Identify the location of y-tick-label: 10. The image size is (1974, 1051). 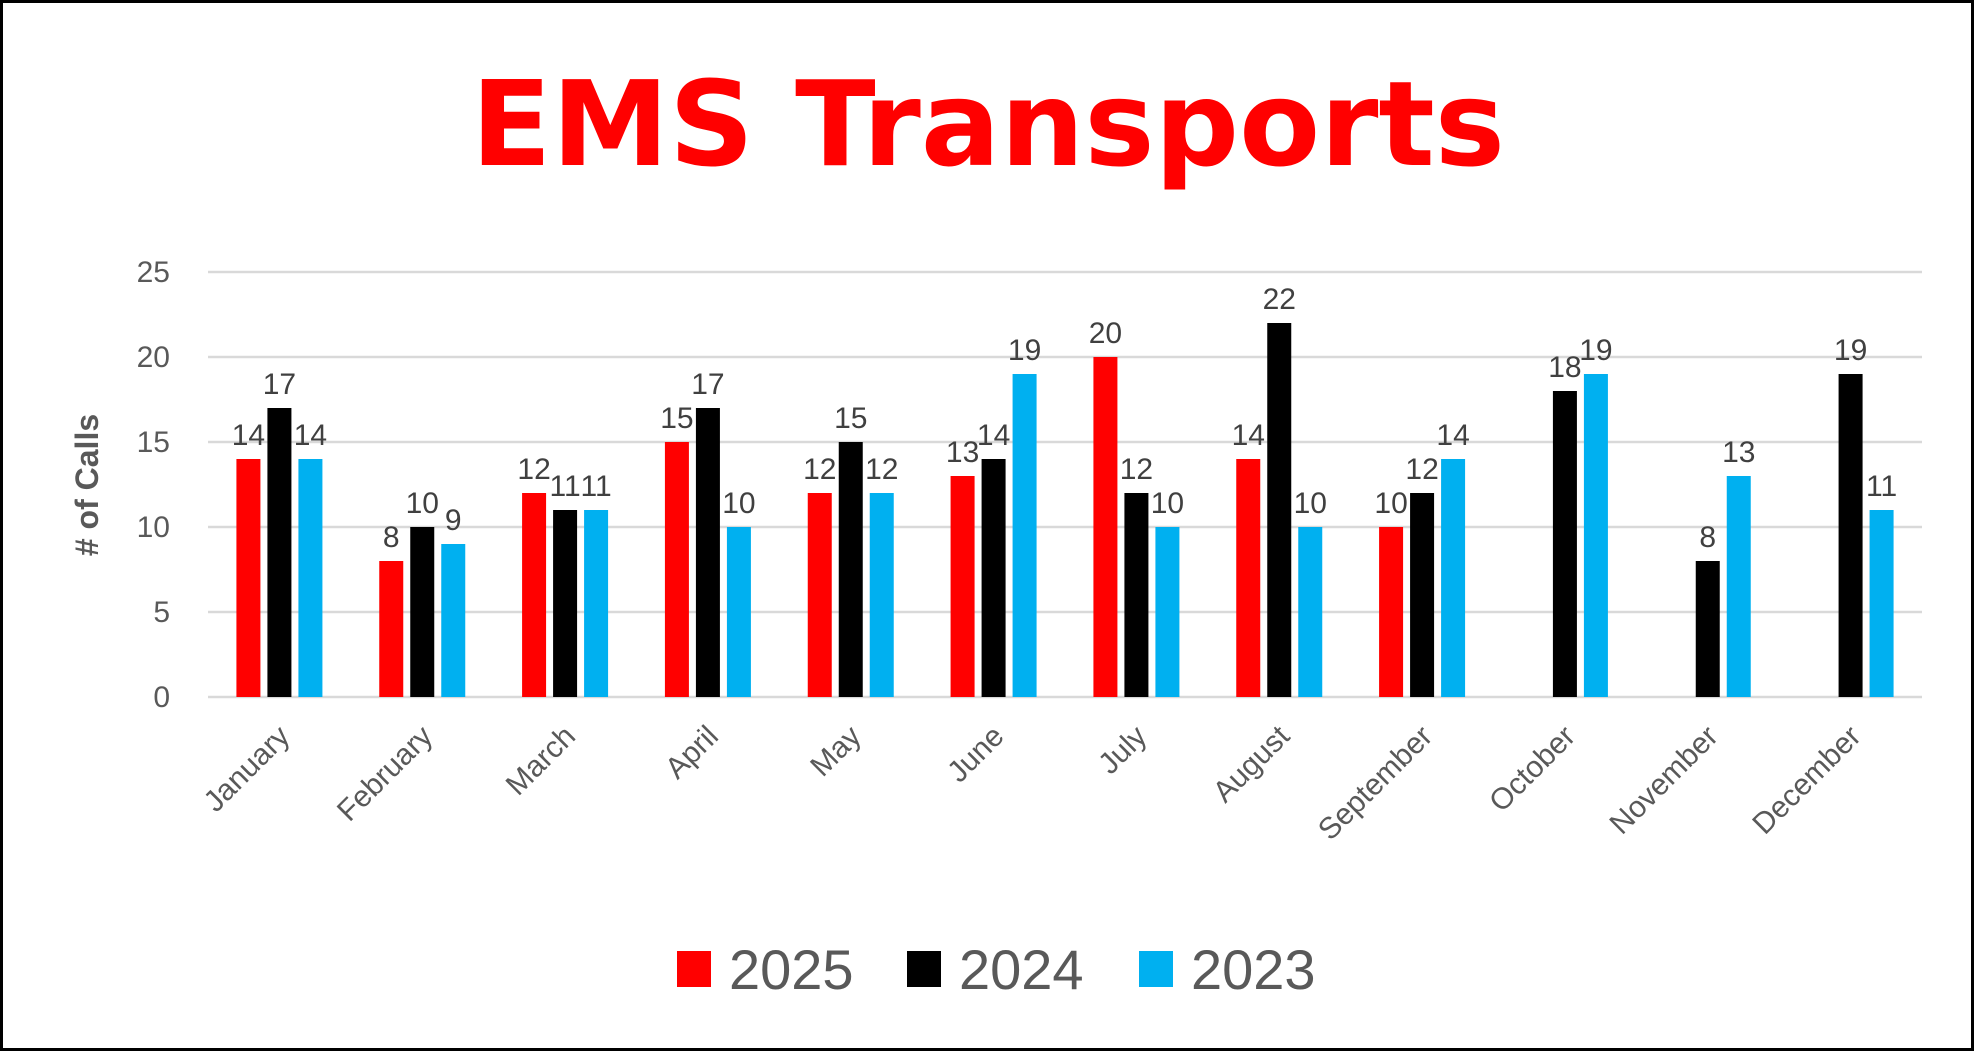
(153, 527).